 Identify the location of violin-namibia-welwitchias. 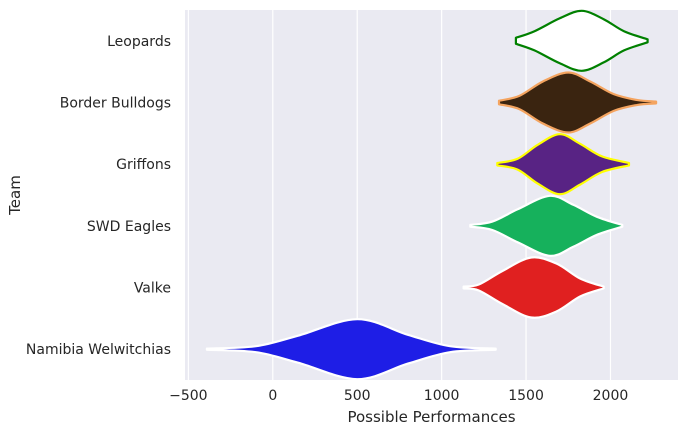
(351, 349).